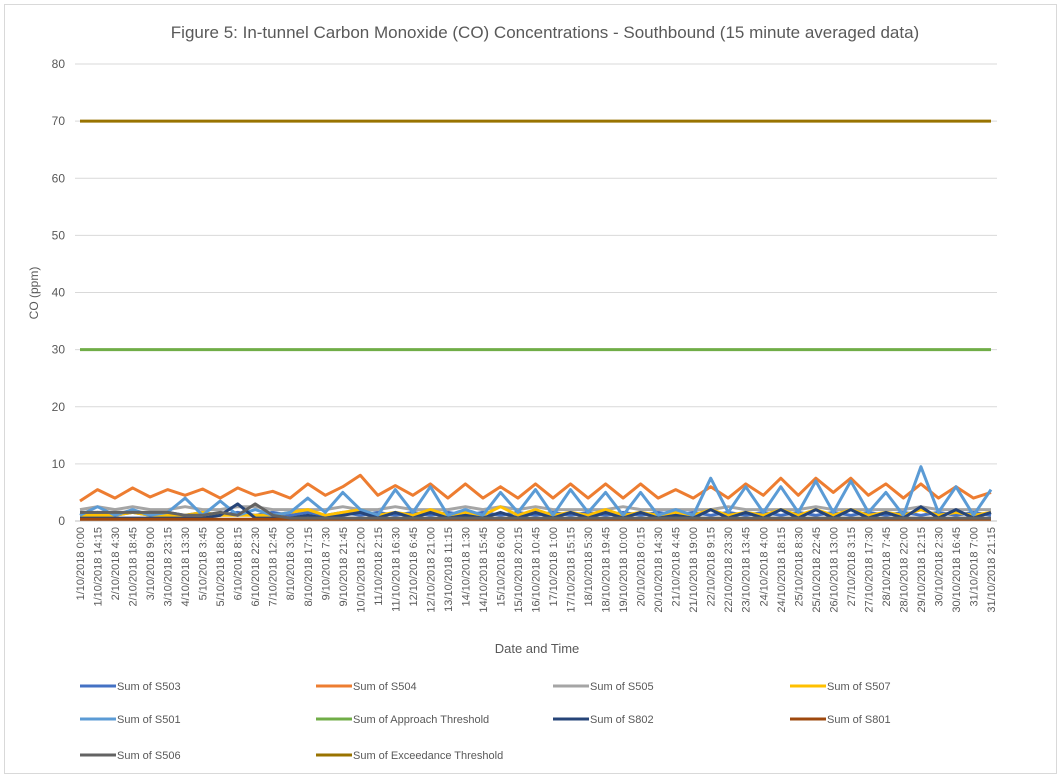 Image resolution: width=1063 pixels, height=780 pixels. I want to click on y-tick-label: 10, so click(59, 464).